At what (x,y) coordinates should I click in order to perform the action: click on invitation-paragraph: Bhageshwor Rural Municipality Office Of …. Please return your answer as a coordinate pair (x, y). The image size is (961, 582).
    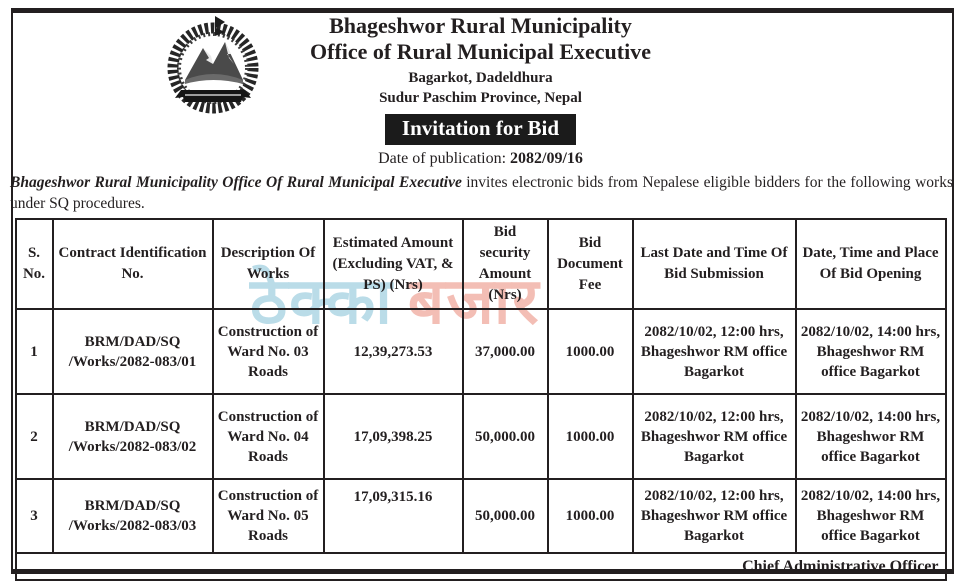
    Looking at the image, I should click on (481, 193).